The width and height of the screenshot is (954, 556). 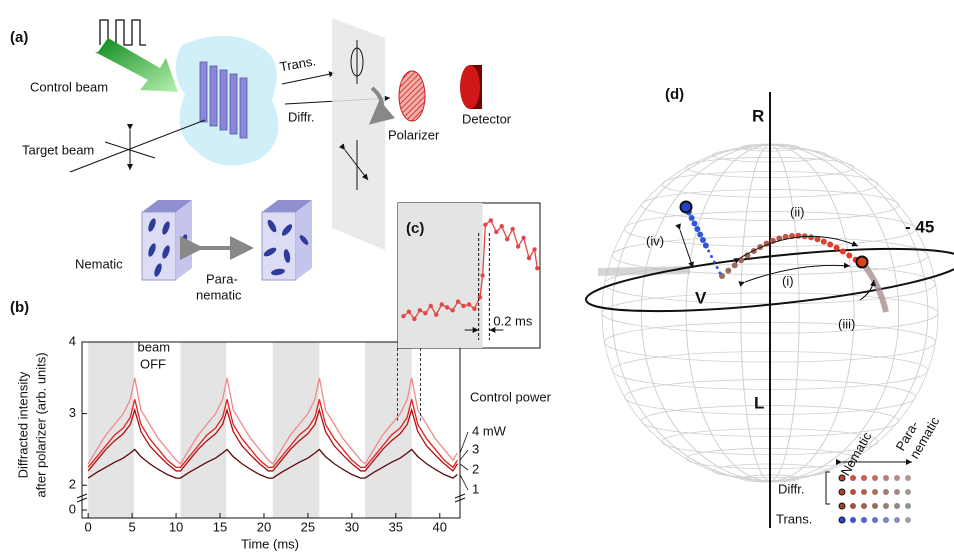 I want to click on path-label: (iii), so click(x=846, y=323).